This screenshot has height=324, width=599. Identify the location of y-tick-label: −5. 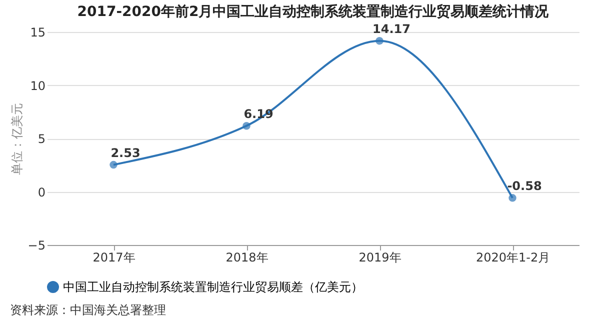
(37, 245).